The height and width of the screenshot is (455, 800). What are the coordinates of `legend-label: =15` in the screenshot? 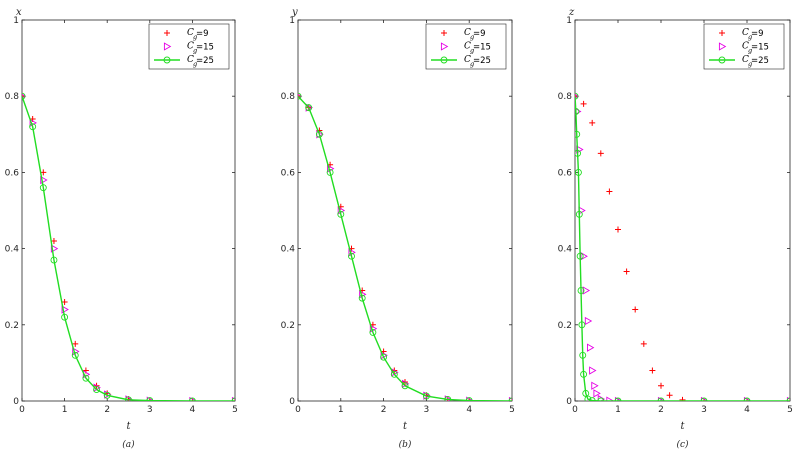 It's located at (760, 48).